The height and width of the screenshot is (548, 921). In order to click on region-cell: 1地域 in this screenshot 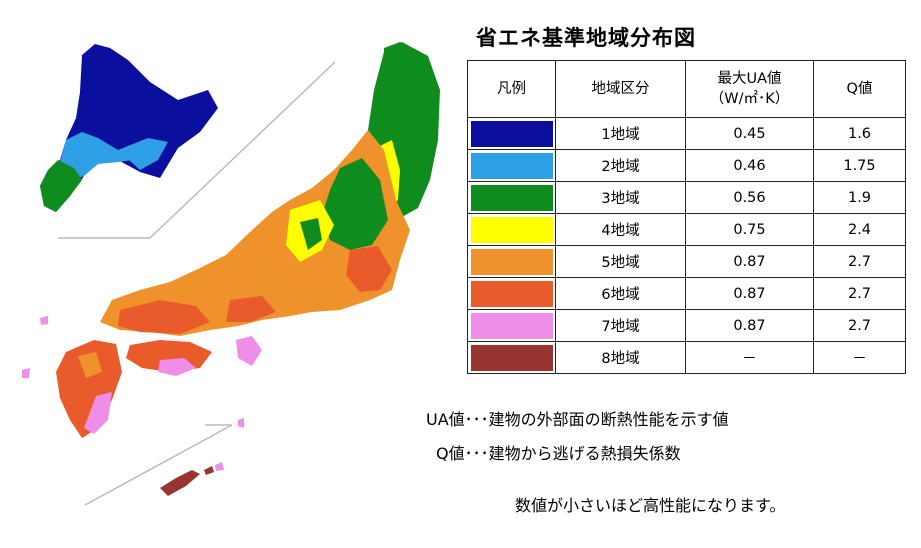, I will do `click(620, 133)`.